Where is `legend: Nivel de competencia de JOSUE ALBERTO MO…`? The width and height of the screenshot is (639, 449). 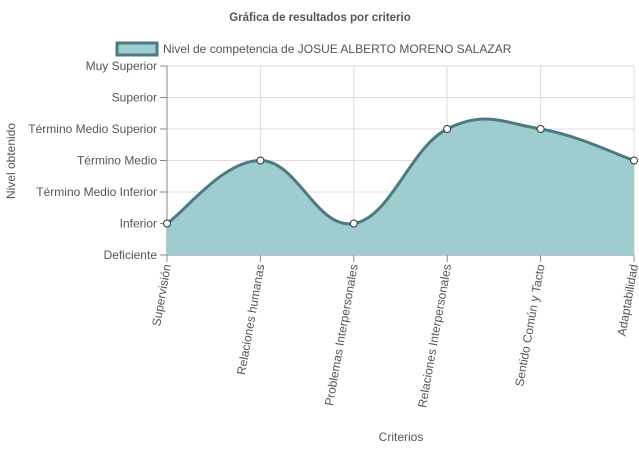 legend: Nivel de competencia de JOSUE ALBERTO MO… is located at coordinates (313, 49).